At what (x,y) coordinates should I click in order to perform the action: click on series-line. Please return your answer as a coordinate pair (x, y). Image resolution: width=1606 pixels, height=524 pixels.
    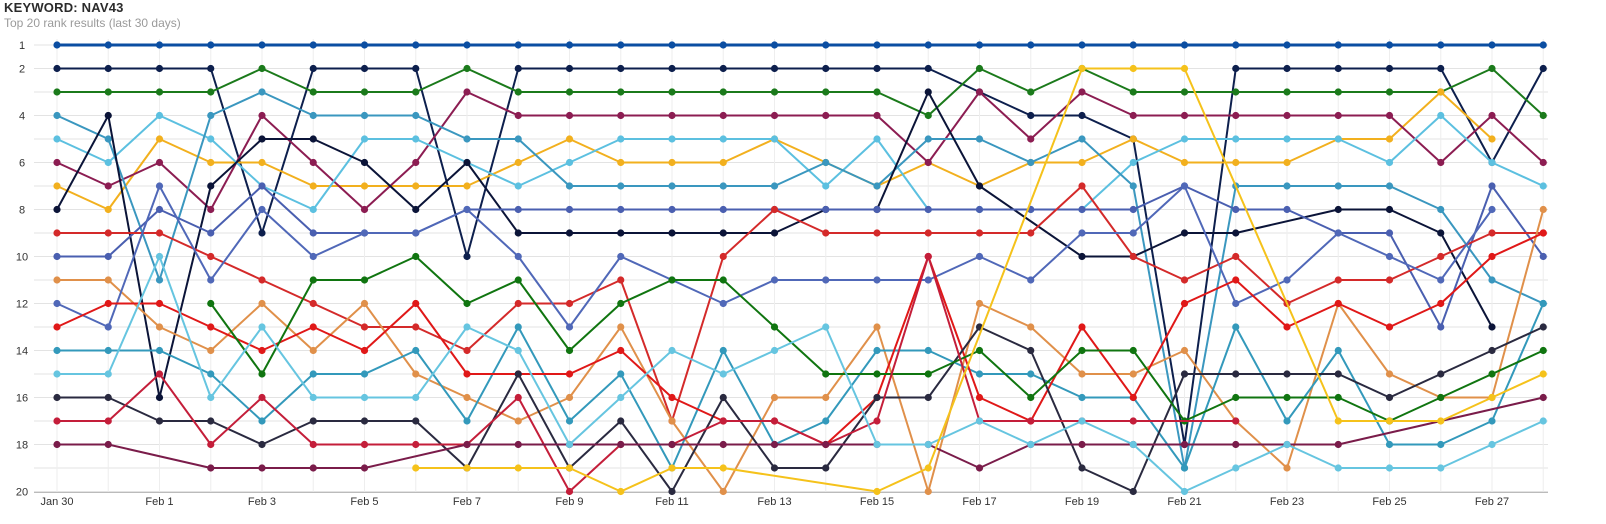
    Looking at the image, I should click on (800, 92).